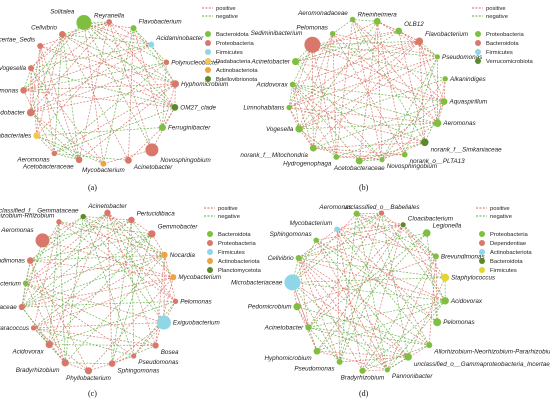 Image resolution: width=550 pixels, height=401 pixels. I want to click on edges, so click(367, 90).